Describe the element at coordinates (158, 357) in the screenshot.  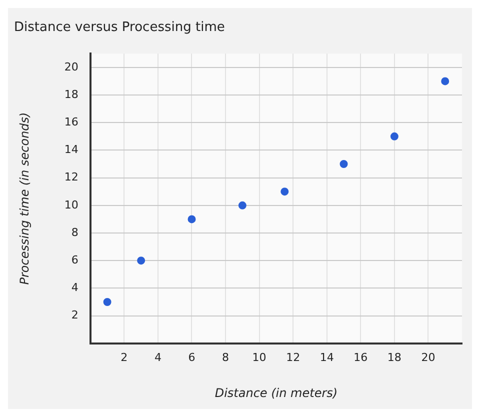
I see `x-tick-label: 4` at that location.